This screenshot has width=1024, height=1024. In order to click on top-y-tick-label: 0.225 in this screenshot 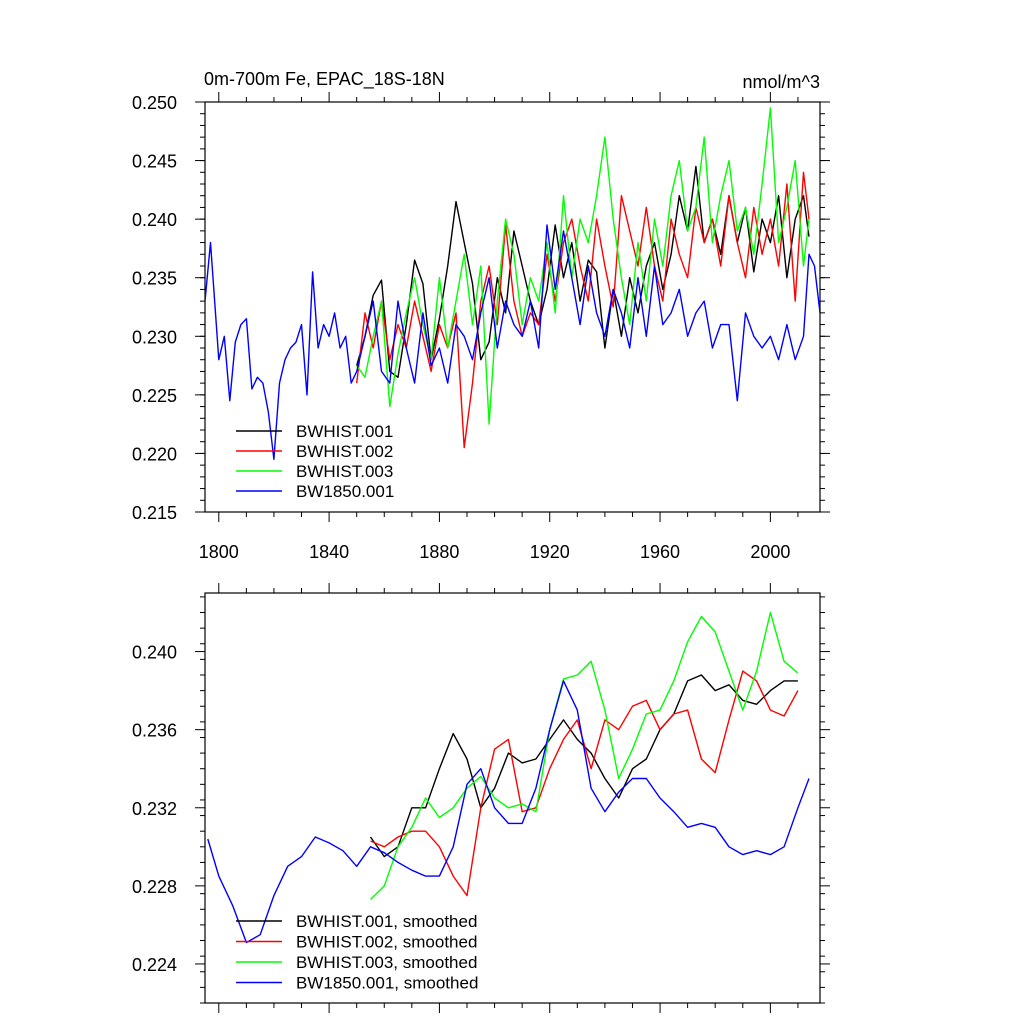, I will do `click(154, 396)`.